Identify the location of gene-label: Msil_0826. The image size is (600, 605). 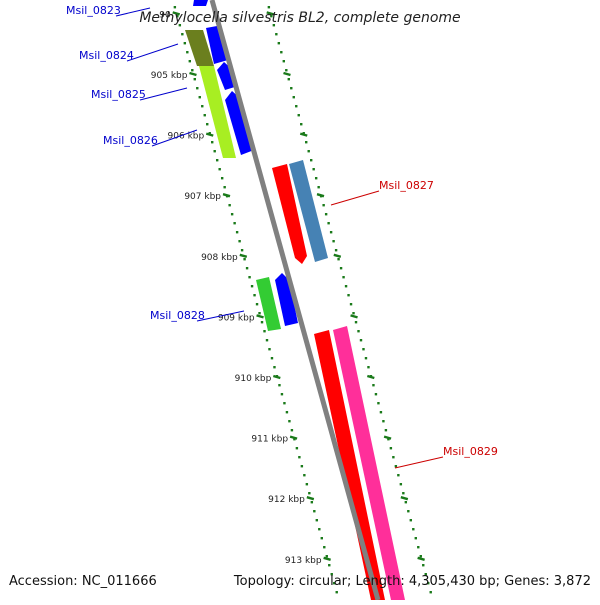
(130, 140).